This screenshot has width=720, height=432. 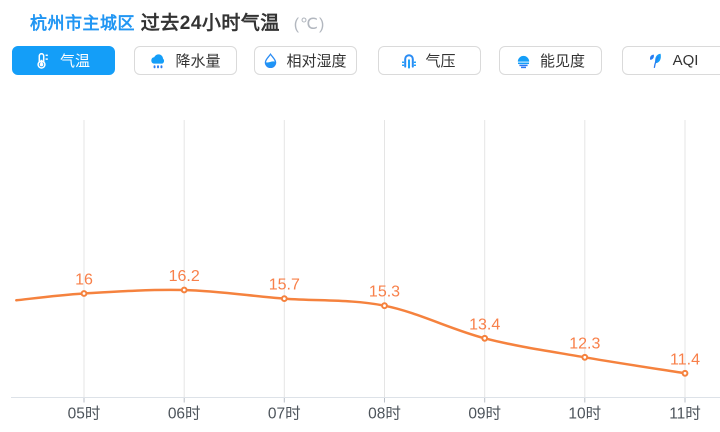 I want to click on svg-text: 08时, so click(x=384, y=414).